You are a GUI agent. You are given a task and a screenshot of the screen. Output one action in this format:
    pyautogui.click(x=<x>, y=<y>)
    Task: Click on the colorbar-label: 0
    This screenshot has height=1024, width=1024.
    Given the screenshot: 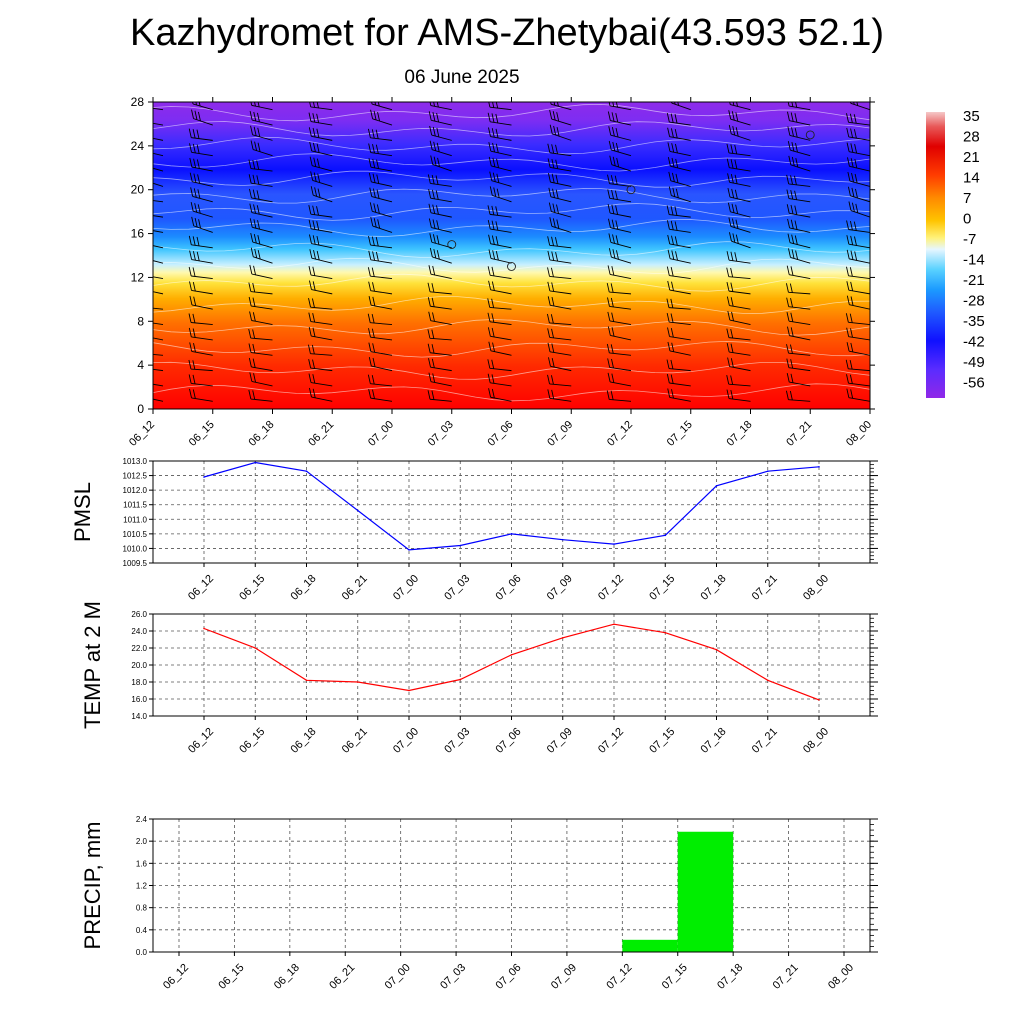 What is the action you would take?
    pyautogui.click(x=967, y=219)
    